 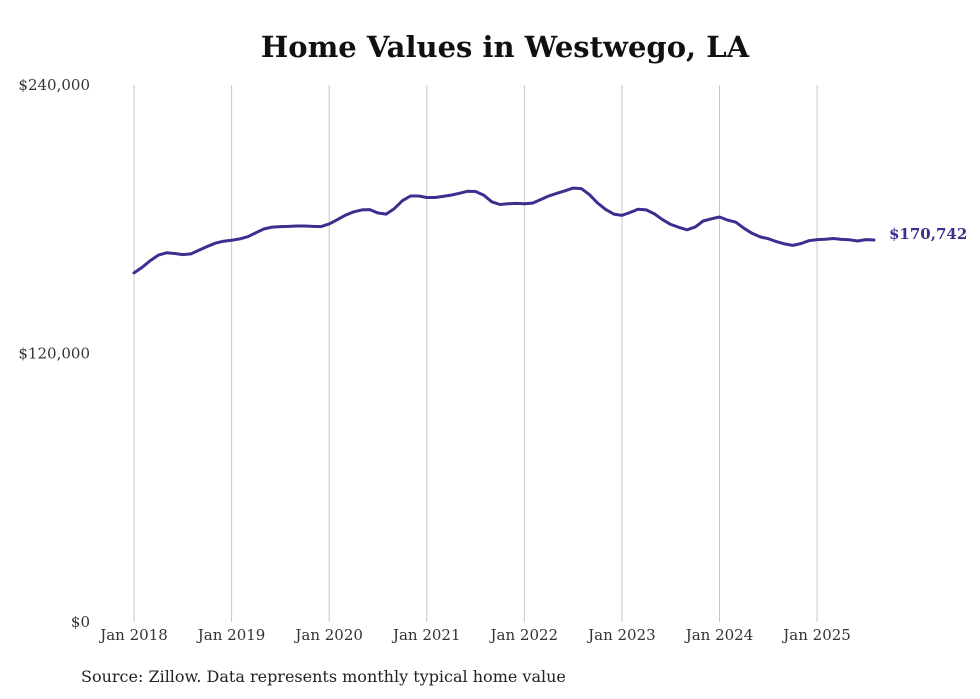 What do you see at coordinates (928, 234) in the screenshot?
I see `end-value-label: $170,742` at bounding box center [928, 234].